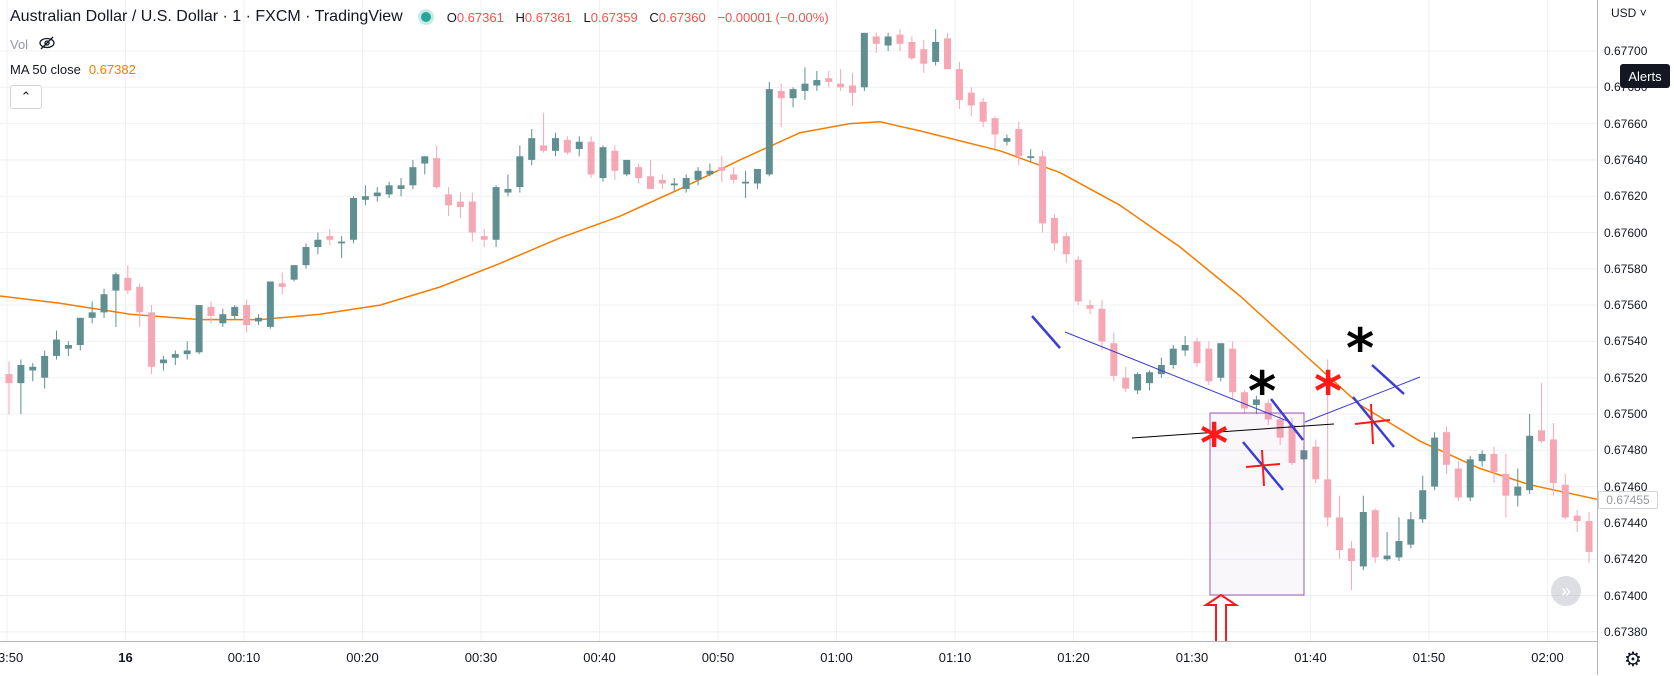 This screenshot has width=1674, height=676. Describe the element at coordinates (1626, 341) in the screenshot. I see `price-tick-label: 0.67540` at that location.